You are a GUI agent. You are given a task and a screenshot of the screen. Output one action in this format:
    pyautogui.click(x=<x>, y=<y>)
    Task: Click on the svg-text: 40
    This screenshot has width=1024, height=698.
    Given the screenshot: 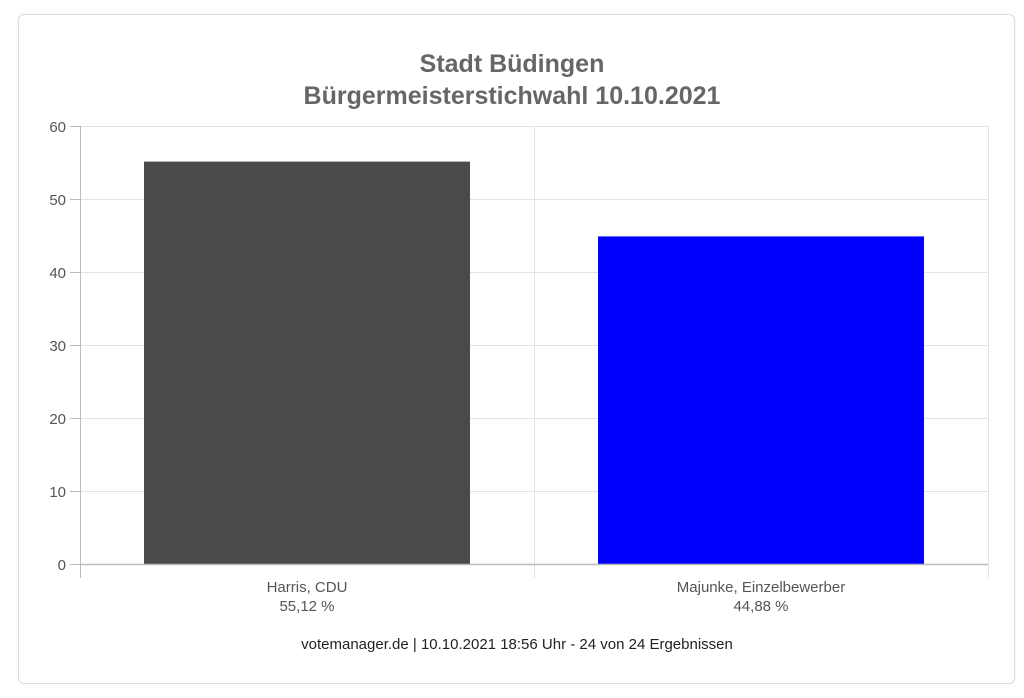 What is the action you would take?
    pyautogui.click(x=57, y=273)
    